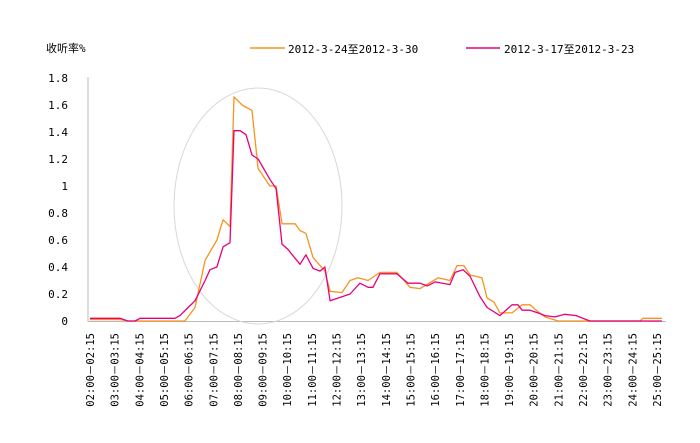  What do you see at coordinates (338, 370) in the screenshot?
I see `x-tick-label: 12:00－12:15` at bounding box center [338, 370].